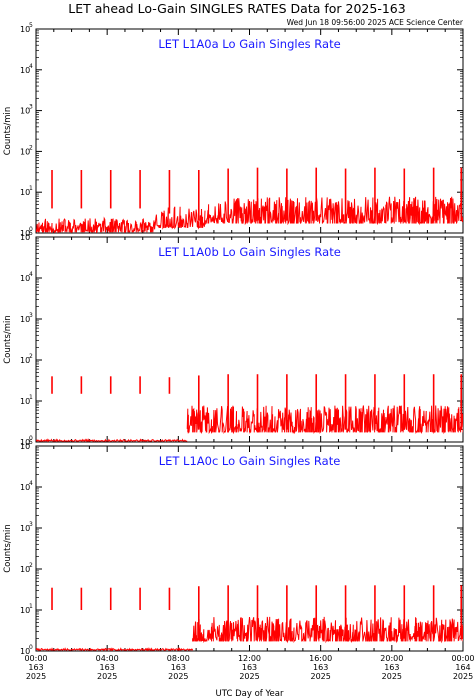 This screenshot has width=475, height=700. Describe the element at coordinates (250, 694) in the screenshot. I see `x-axis-label: UTC Day of Year` at that location.